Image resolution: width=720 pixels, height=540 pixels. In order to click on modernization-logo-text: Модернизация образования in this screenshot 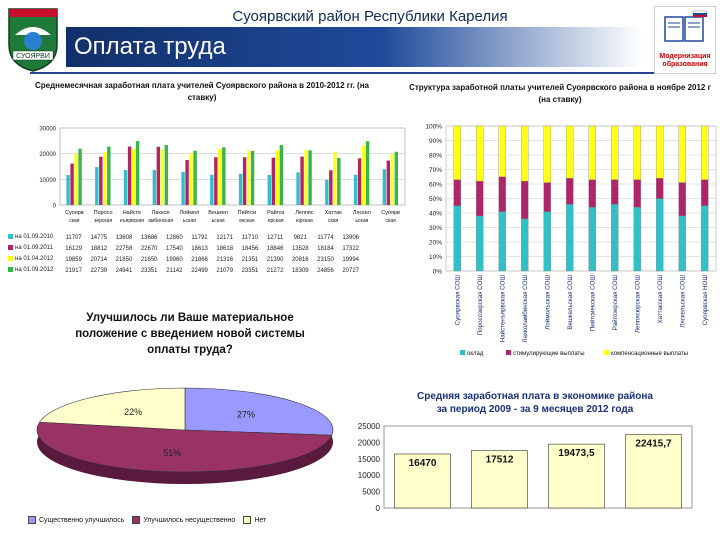, I will do `click(685, 60)`.